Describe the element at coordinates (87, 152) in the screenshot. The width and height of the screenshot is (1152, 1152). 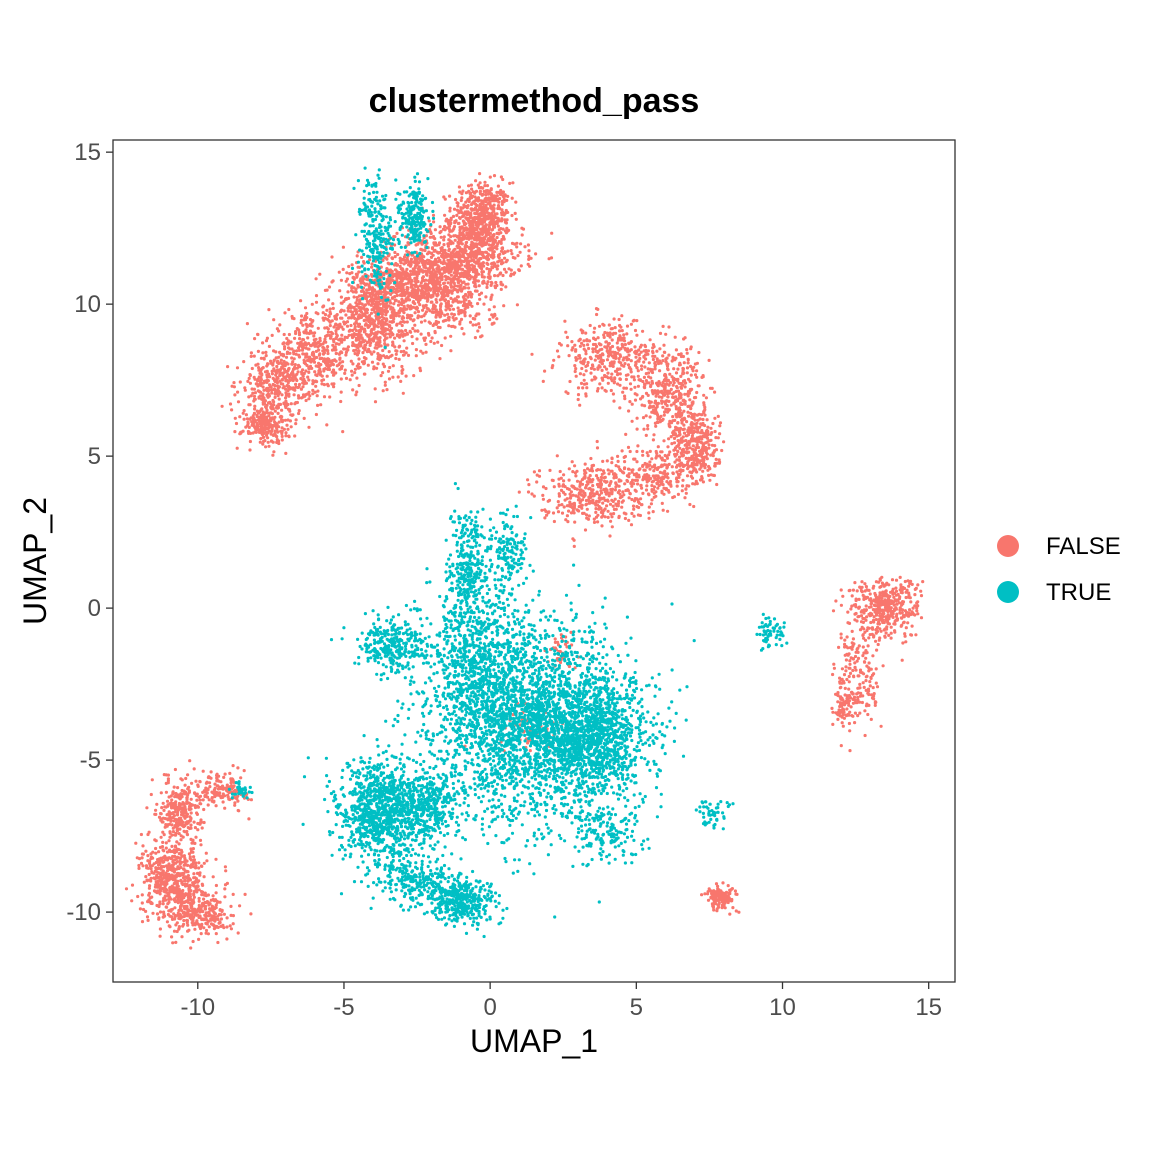
I see `y-tick-label: 15` at that location.